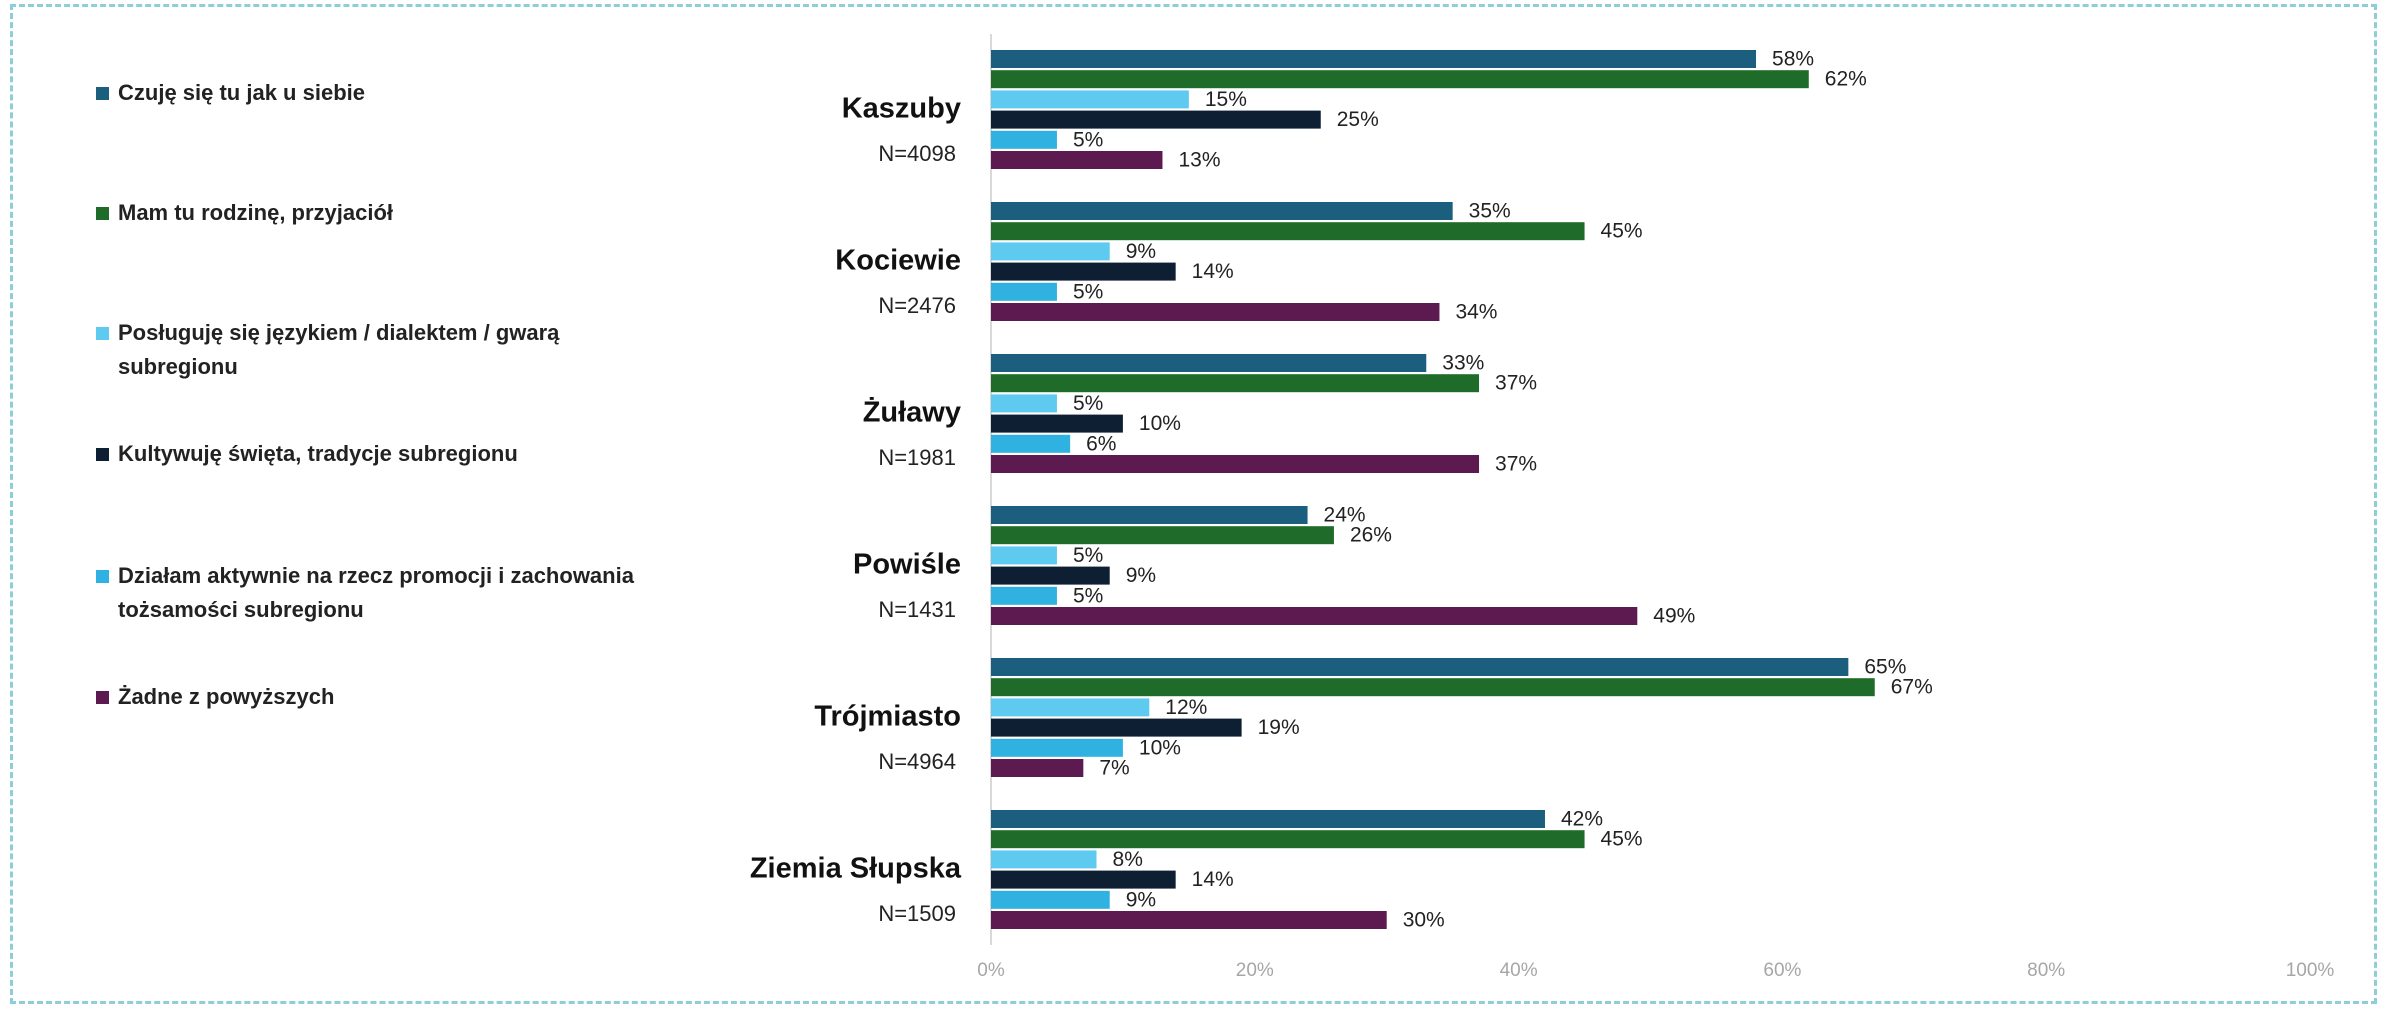 This screenshot has height=1012, width=2391. I want to click on legend-item: Czuję się tu jak u siebie, so click(387, 93).